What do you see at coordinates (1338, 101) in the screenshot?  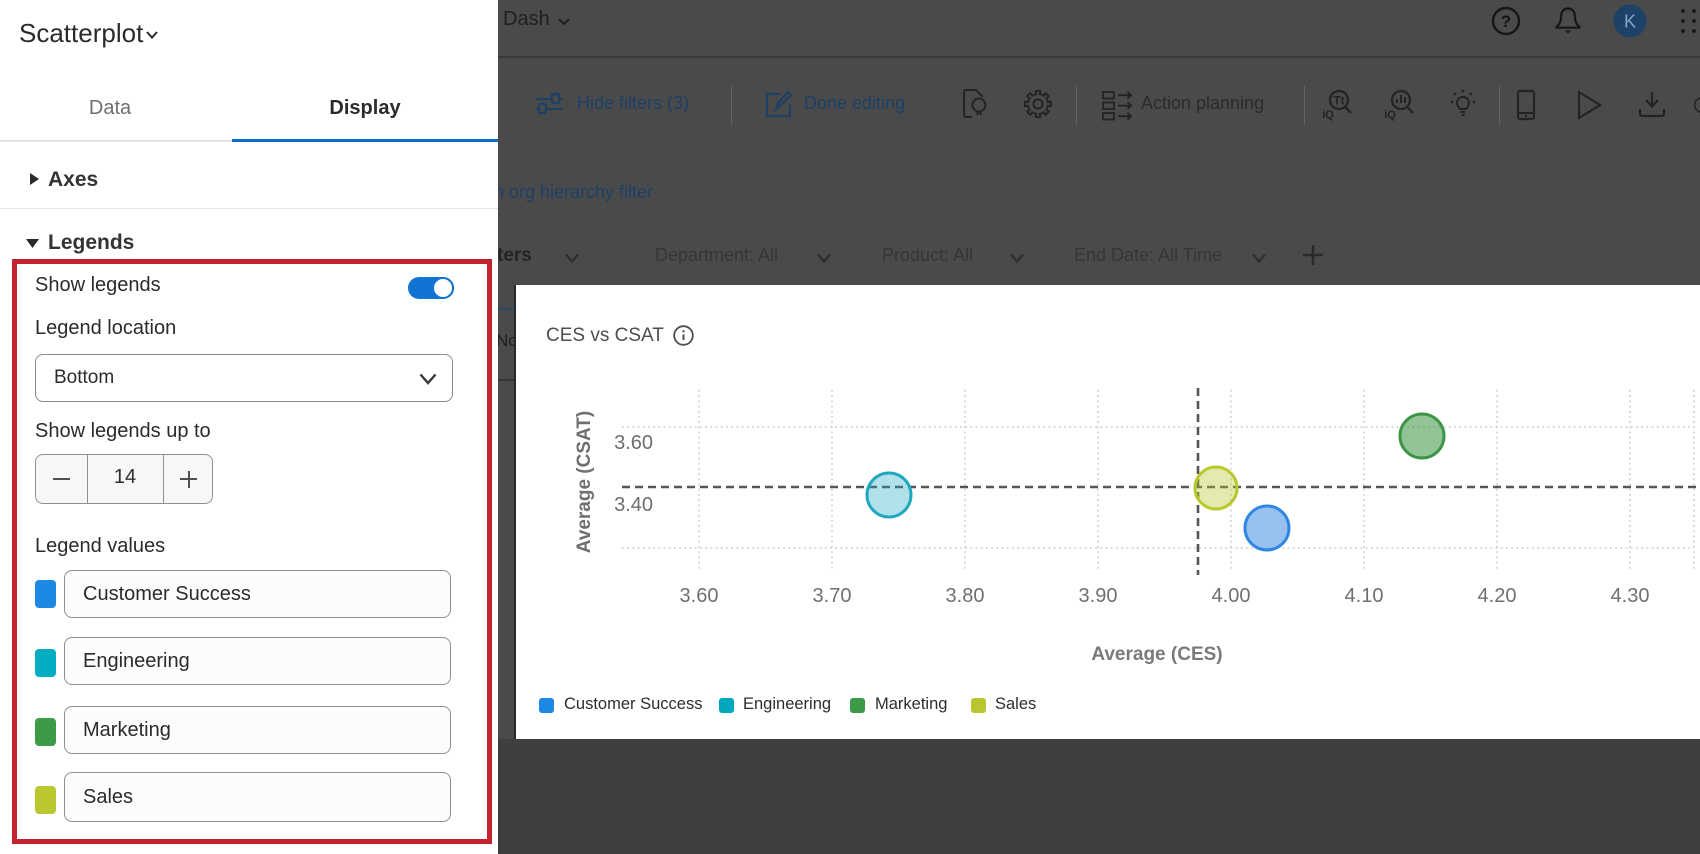 I see `svg-text: Tt` at bounding box center [1338, 101].